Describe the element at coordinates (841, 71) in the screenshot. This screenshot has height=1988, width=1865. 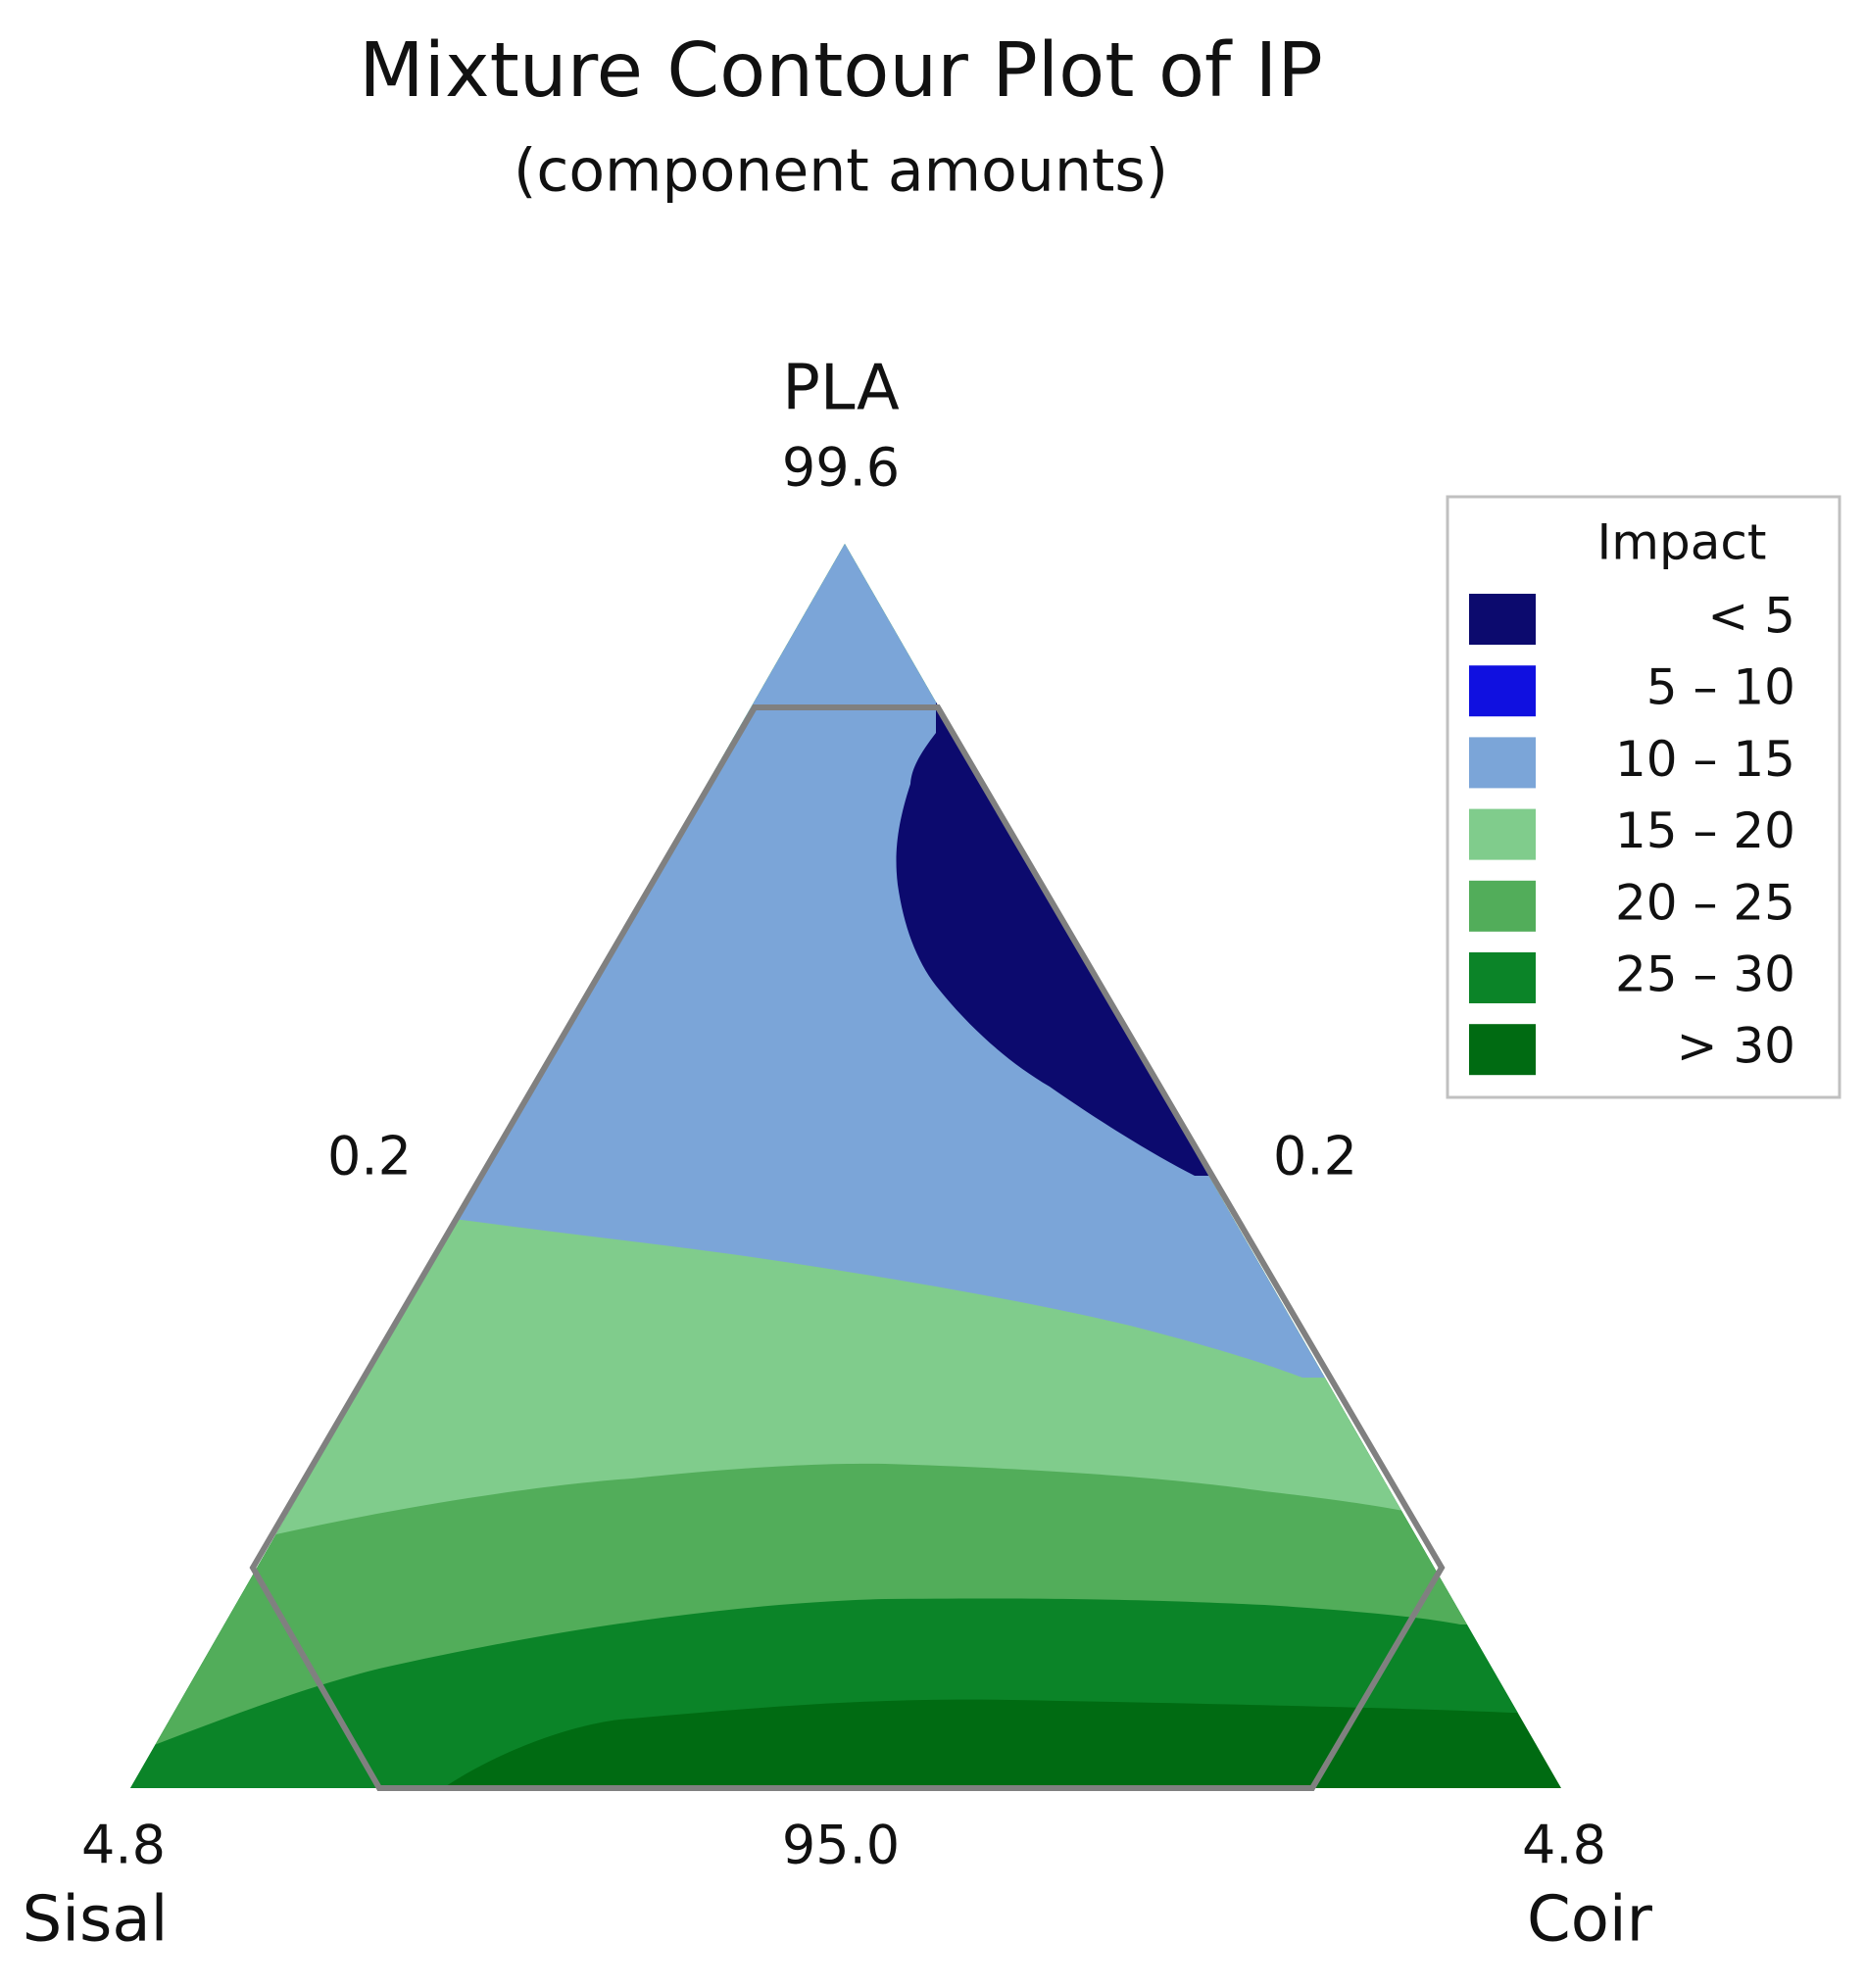
I see `chart-title: Mixture Contour Plot of IP` at that location.